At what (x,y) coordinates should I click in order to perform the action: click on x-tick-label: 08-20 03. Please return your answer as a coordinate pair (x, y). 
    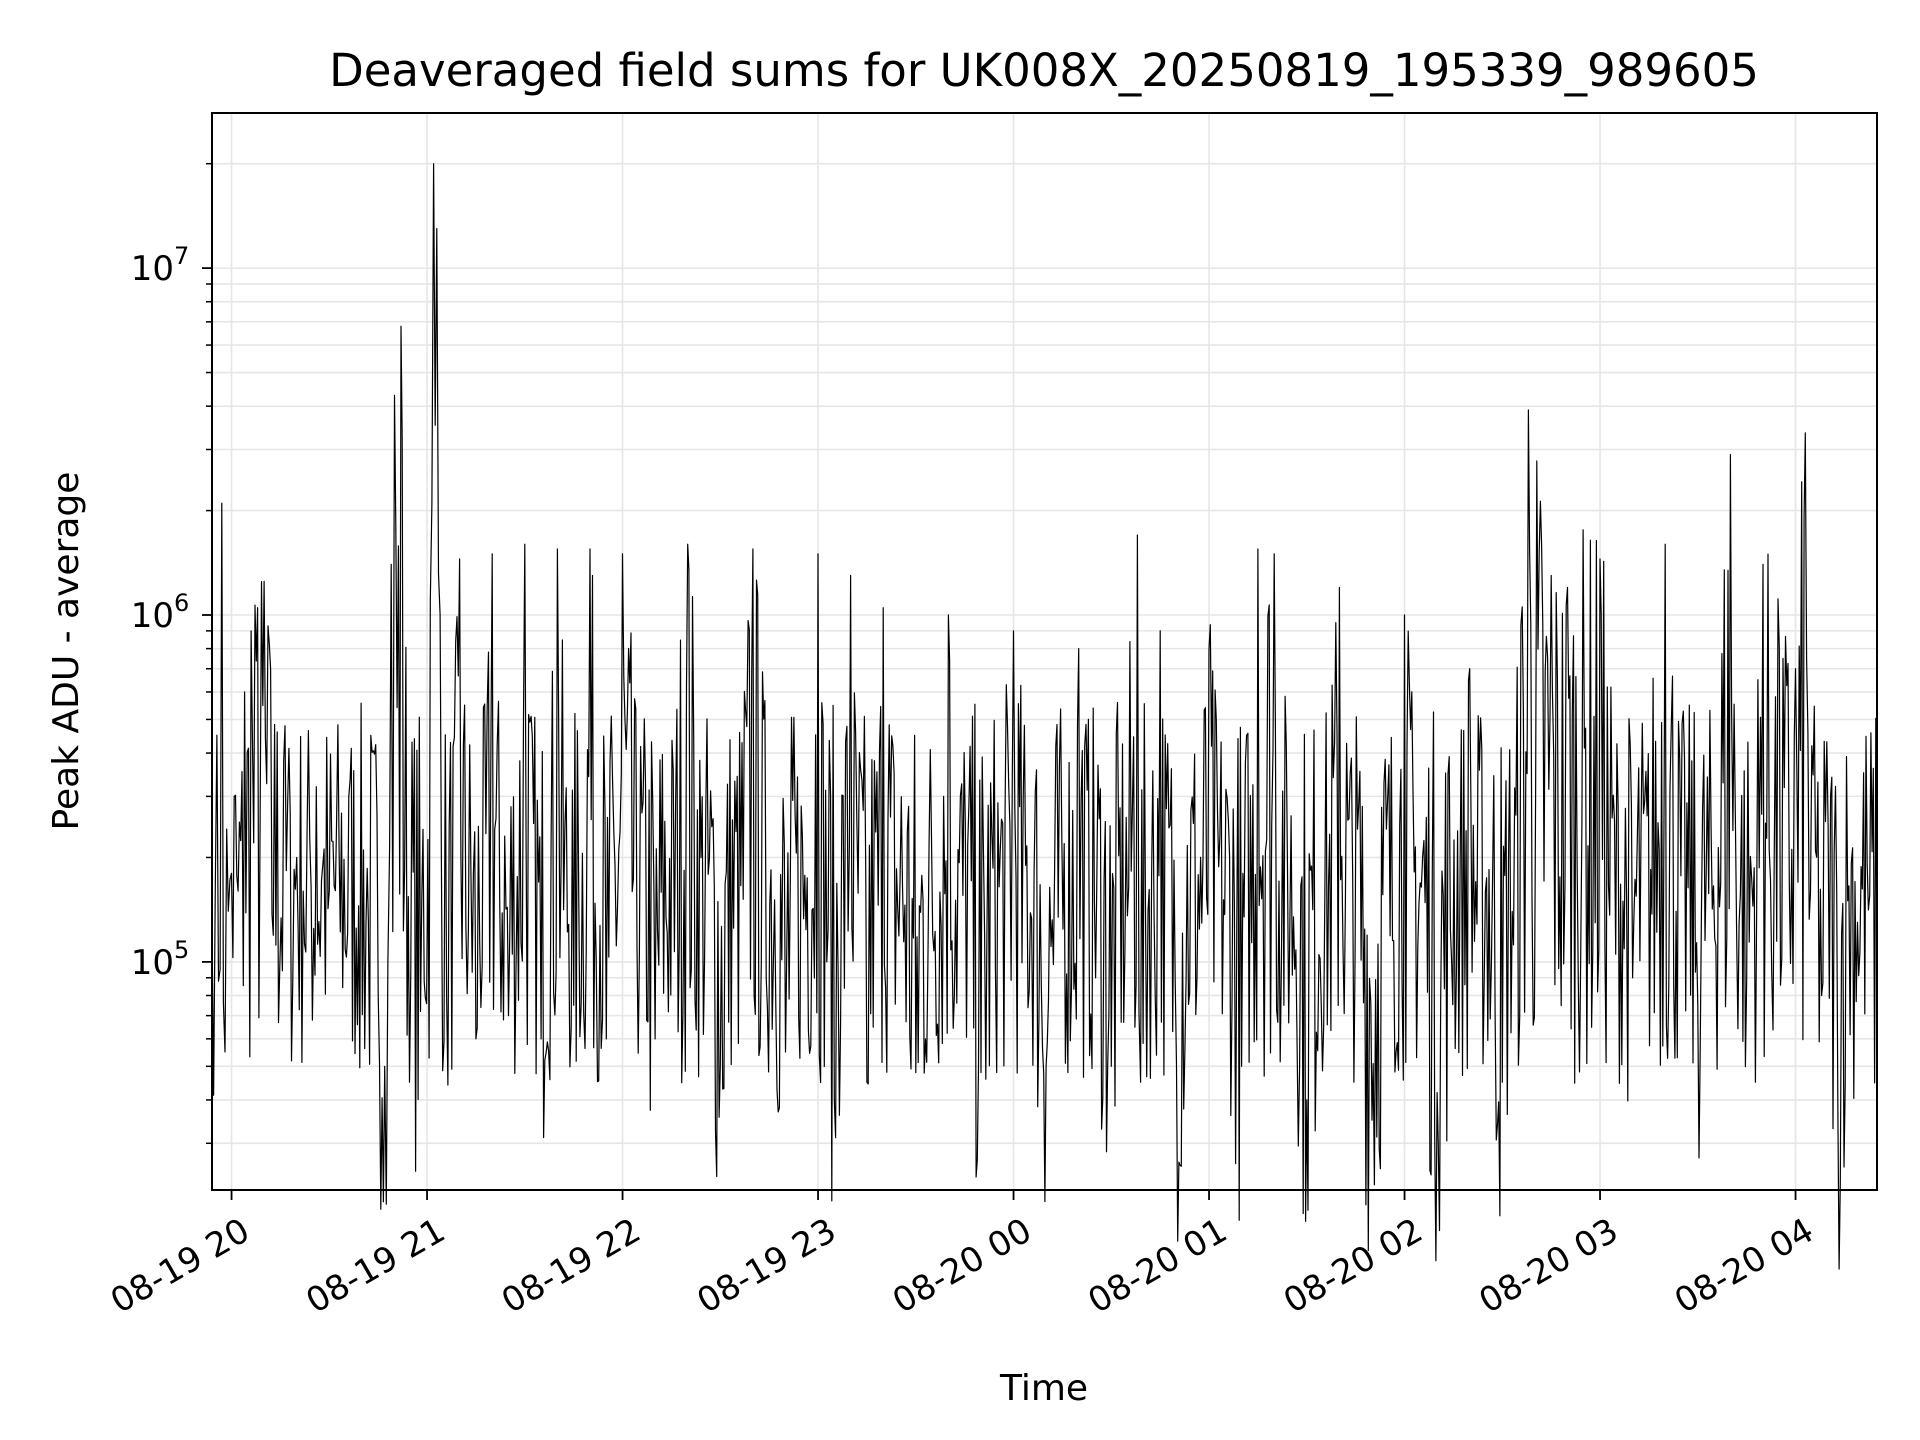
    Looking at the image, I should click on (1549, 1266).